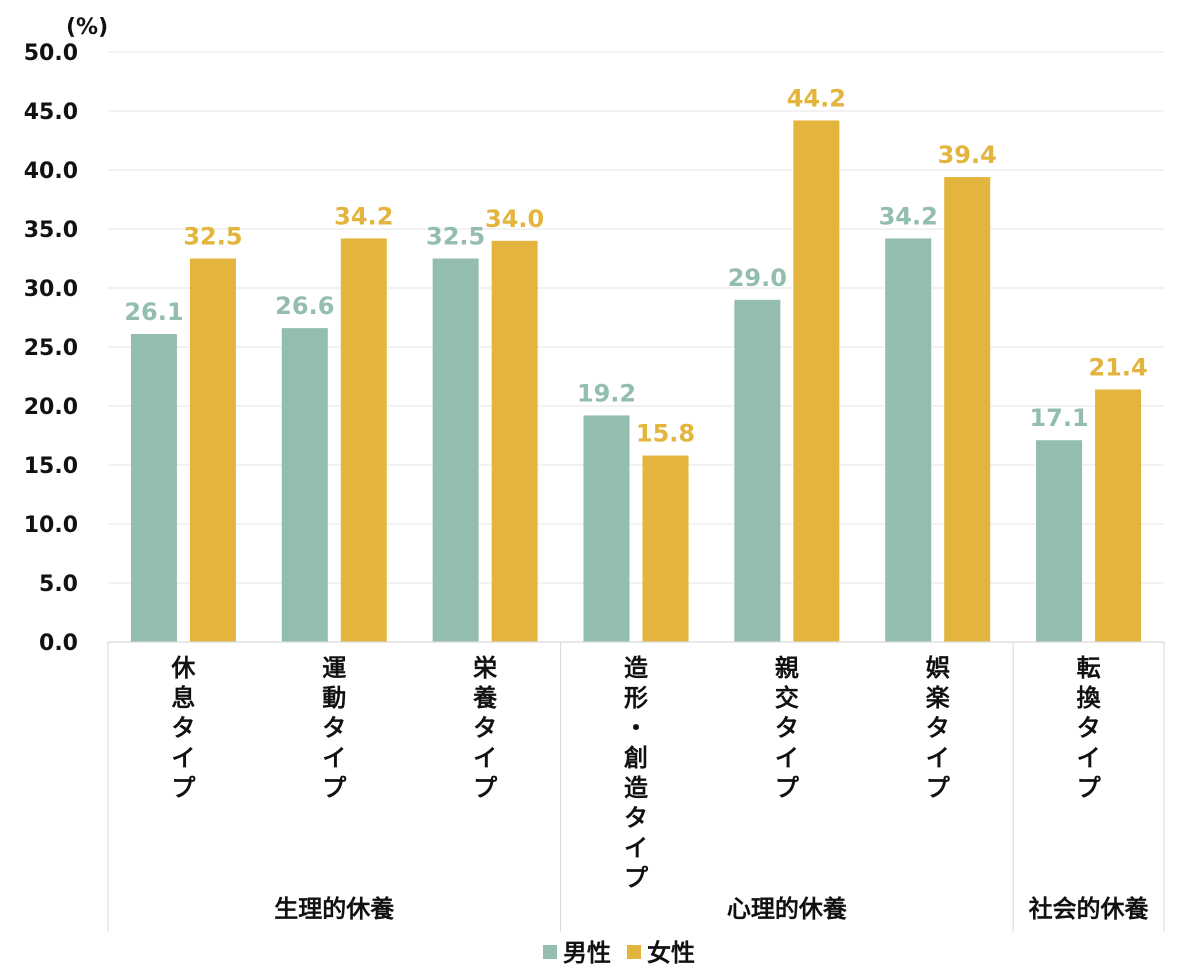  I want to click on data-label: 15.8, so click(665, 434).